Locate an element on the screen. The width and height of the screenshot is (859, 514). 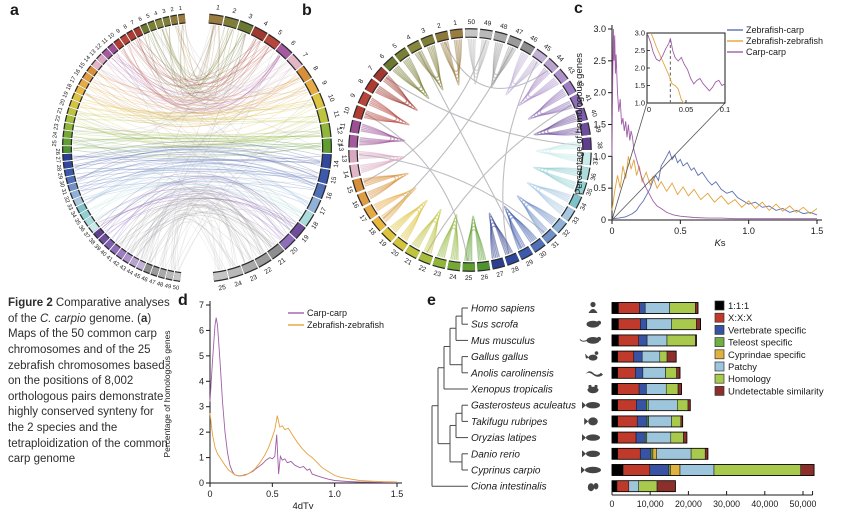
zebrafish-chr-label: 2 is located at coordinates (235, 12).